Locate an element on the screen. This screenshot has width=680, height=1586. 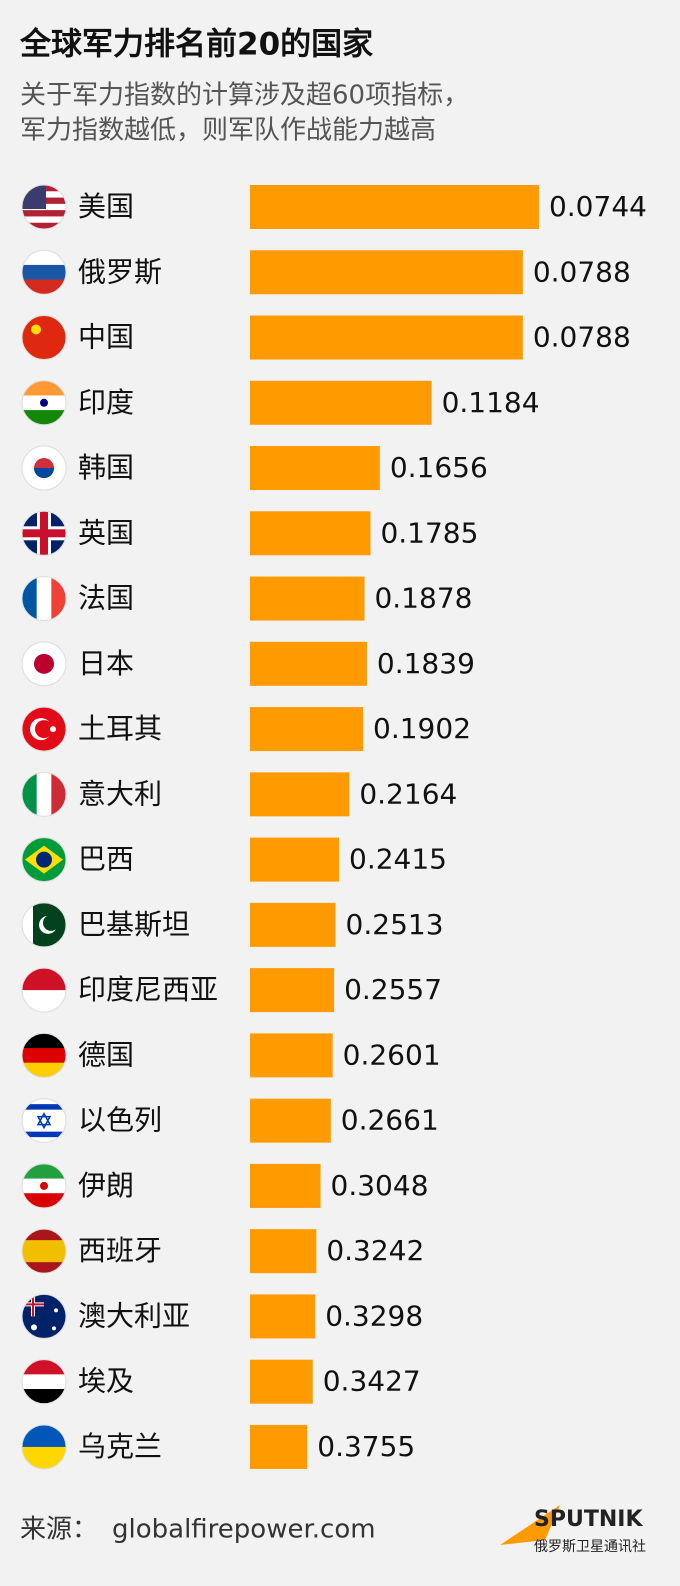
category-label: 俄罗斯 is located at coordinates (120, 271).